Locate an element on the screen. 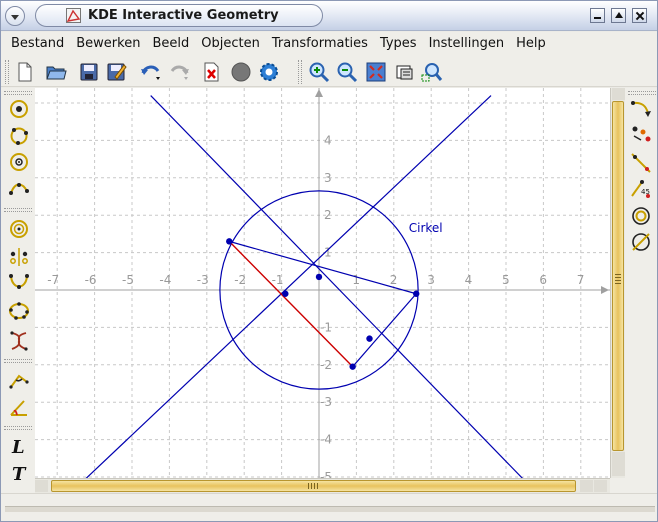  toolbar-handle is located at coordinates (7, 72).